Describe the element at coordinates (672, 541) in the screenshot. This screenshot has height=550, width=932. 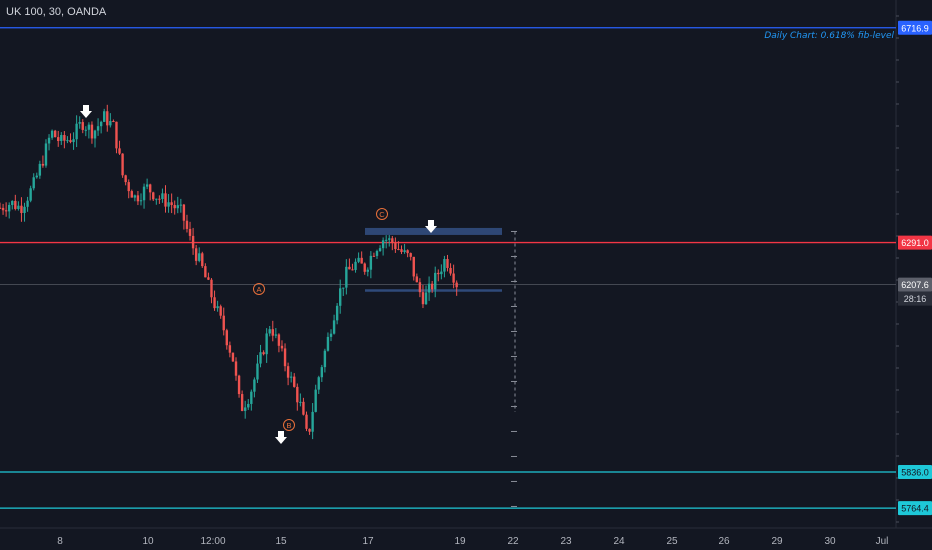
I see `time-tick-label: 25` at that location.